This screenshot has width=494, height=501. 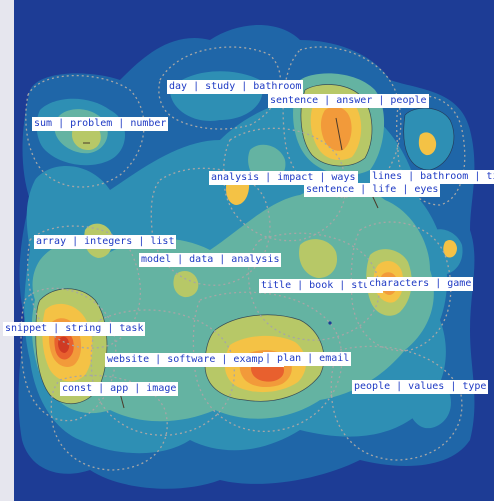 What do you see at coordinates (235, 87) in the screenshot?
I see `label-day-study-bathroom: day | study | bathroom` at bounding box center [235, 87].